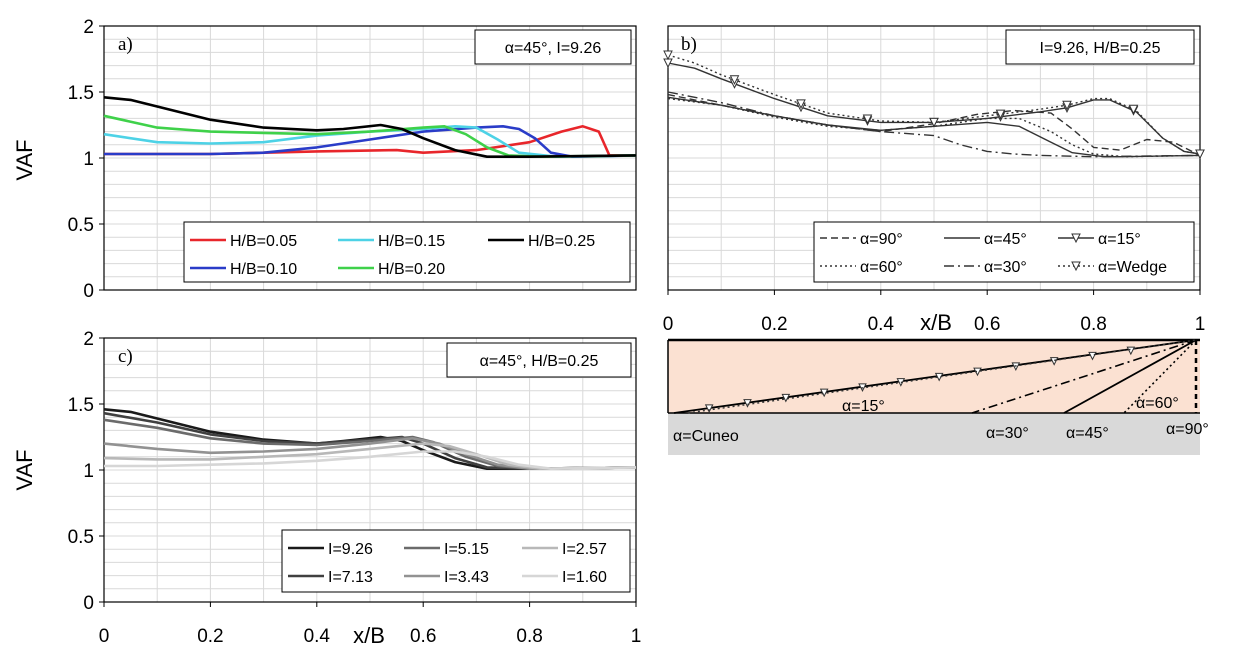  What do you see at coordinates (423, 636) in the screenshot?
I see `x-tick-label: 0.6` at bounding box center [423, 636].